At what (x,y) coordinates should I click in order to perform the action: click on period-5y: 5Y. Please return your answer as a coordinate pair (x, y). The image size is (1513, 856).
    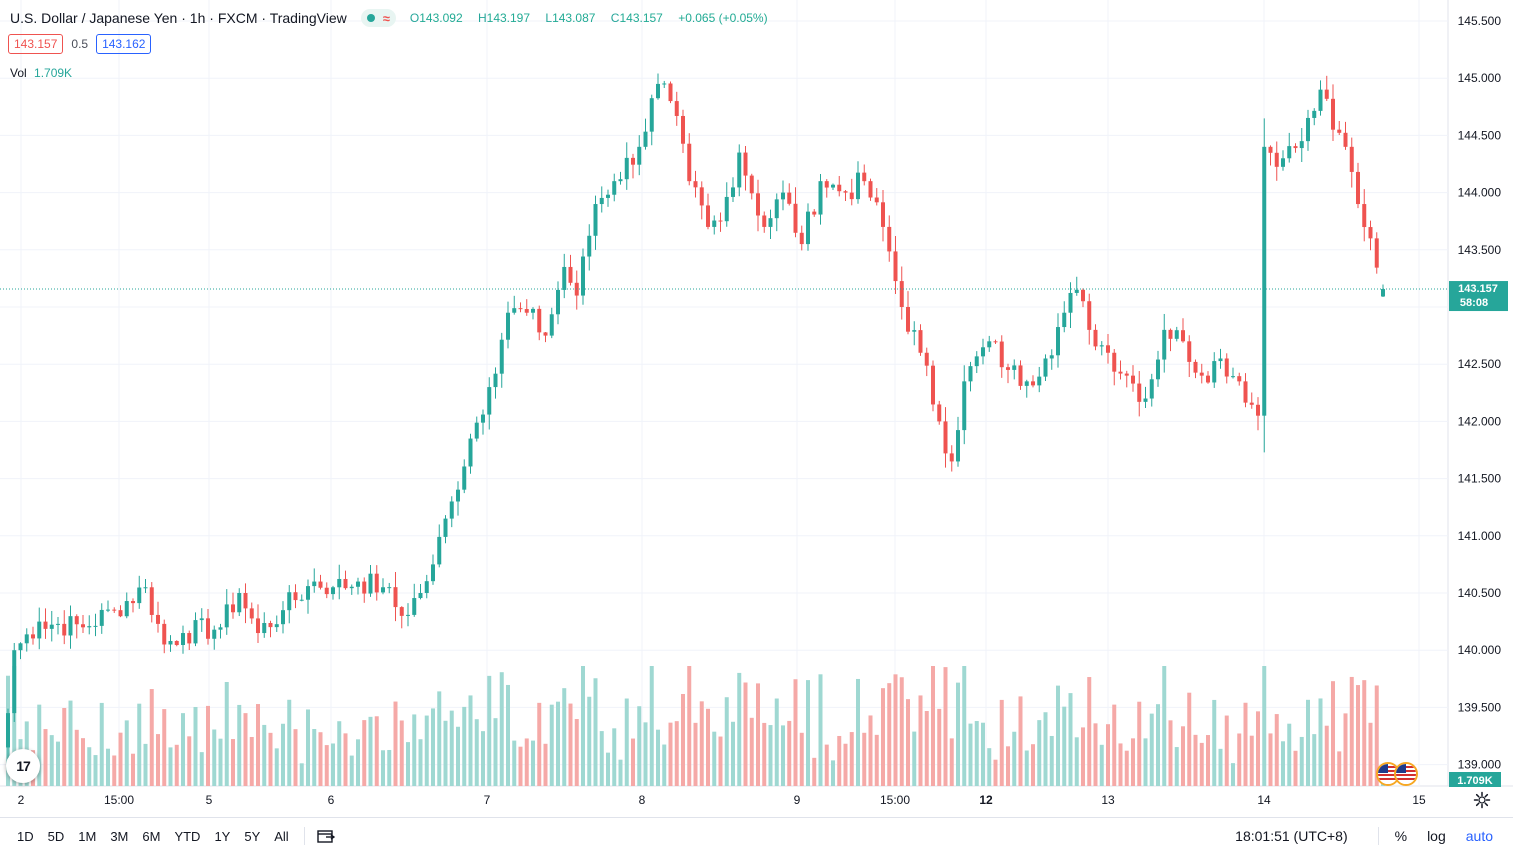
    Looking at the image, I should click on (252, 836).